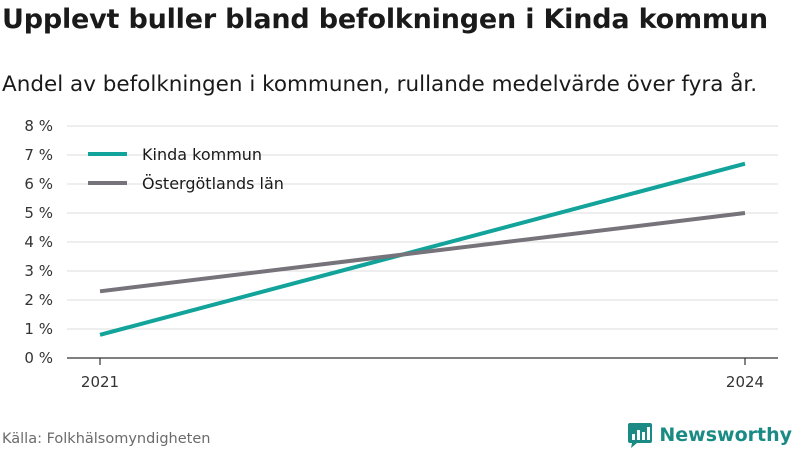 The width and height of the screenshot is (800, 450). I want to click on y-tick-label: 5 %, so click(38, 213).